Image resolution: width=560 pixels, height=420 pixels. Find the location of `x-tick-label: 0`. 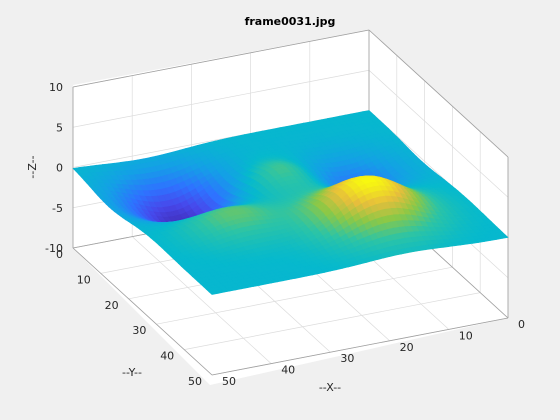

x-tick-label: 0 is located at coordinates (521, 324).